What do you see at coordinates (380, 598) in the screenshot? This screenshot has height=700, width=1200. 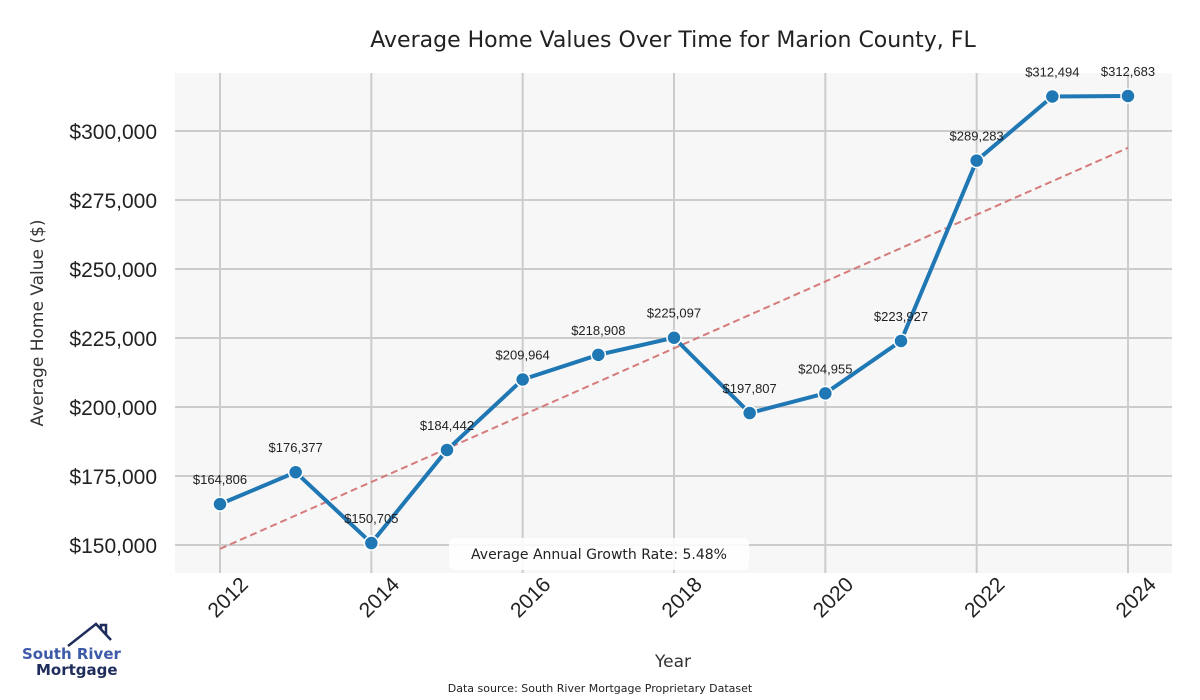 I see `x-tick-label: 2014` at bounding box center [380, 598].